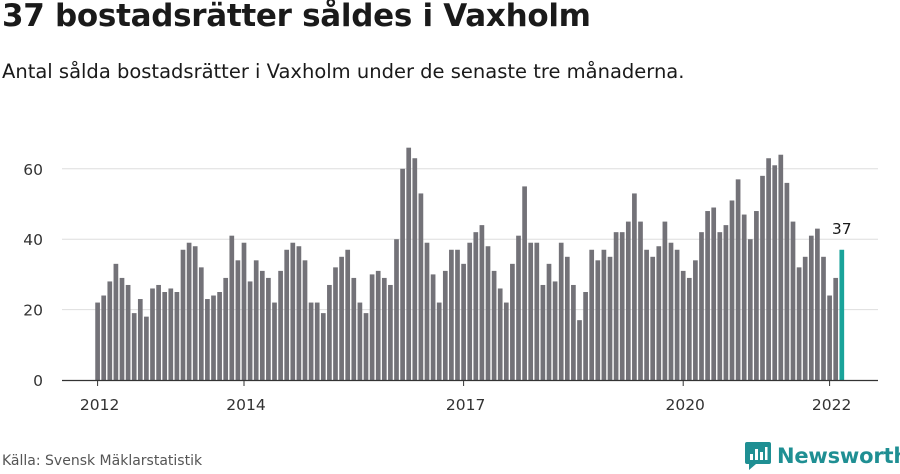 This screenshot has height=474, width=900. What do you see at coordinates (842, 314) in the screenshot?
I see `highlight-bar` at bounding box center [842, 314].